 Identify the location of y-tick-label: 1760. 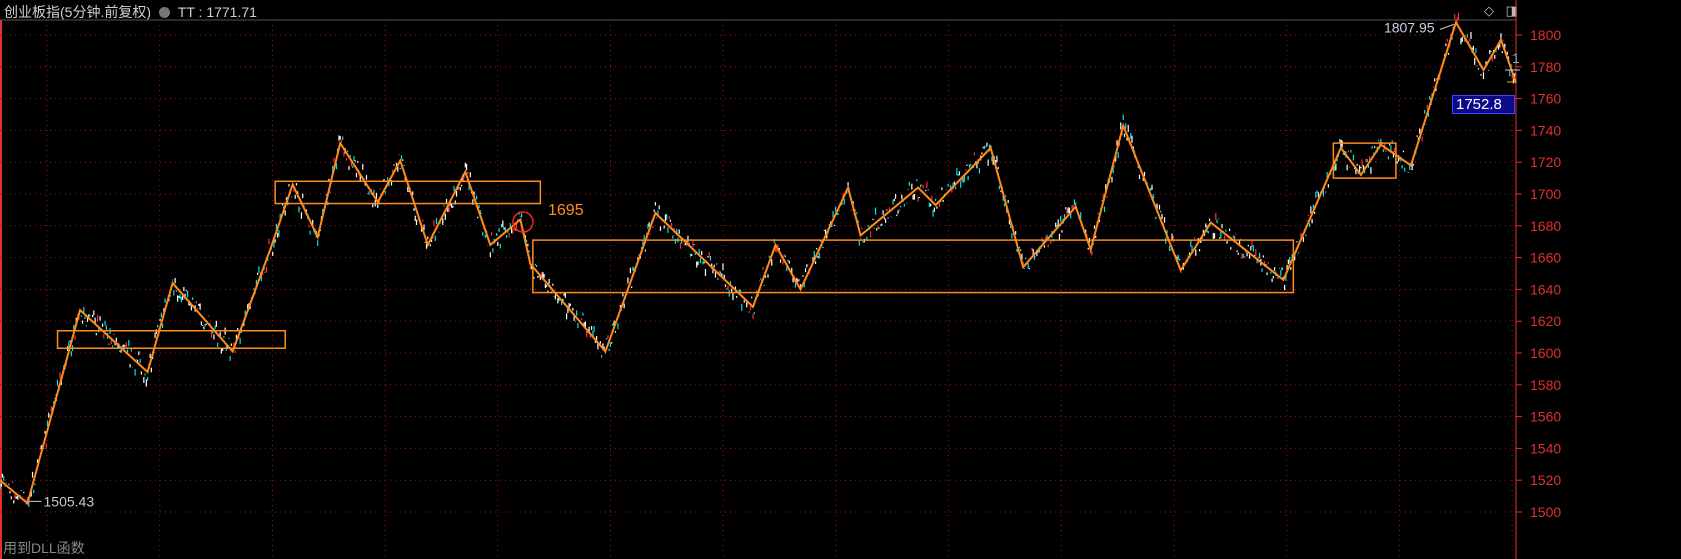
(1545, 99).